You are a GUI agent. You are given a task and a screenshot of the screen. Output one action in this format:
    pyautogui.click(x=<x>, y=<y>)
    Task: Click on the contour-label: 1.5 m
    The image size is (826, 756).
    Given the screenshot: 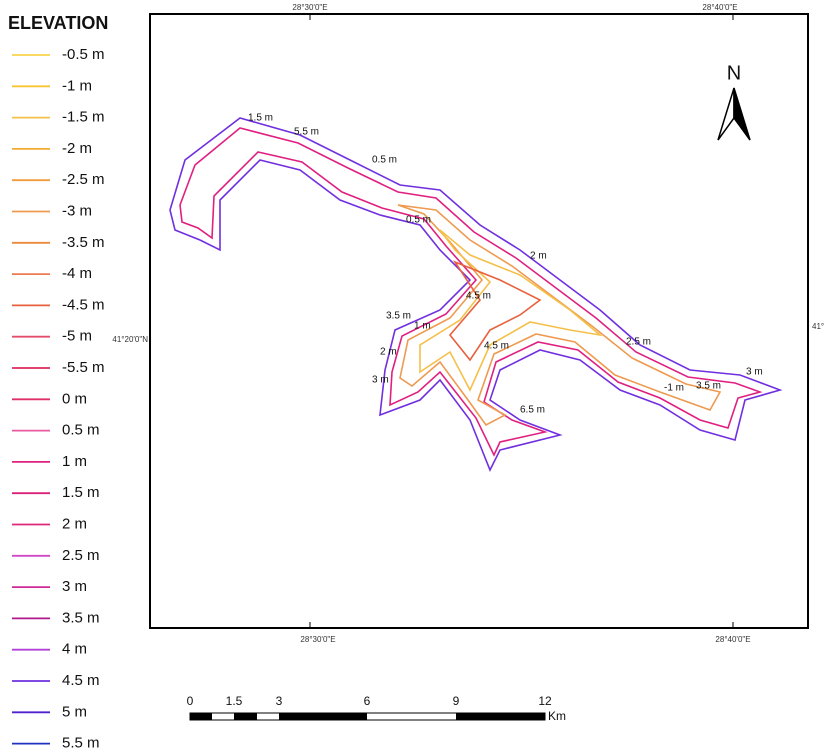 What is the action you would take?
    pyautogui.click(x=260, y=118)
    